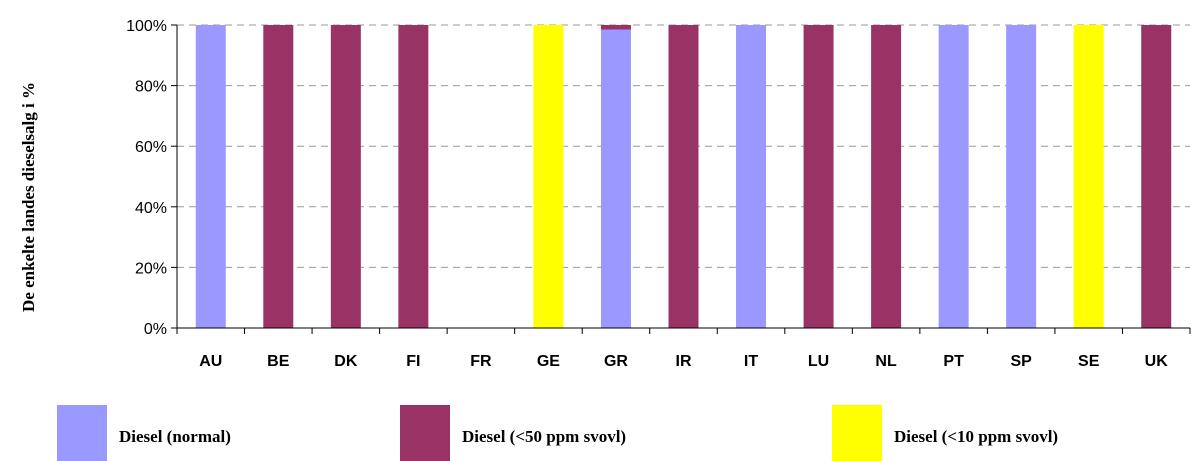 Image resolution: width=1203 pixels, height=461 pixels. What do you see at coordinates (210, 176) in the screenshot?
I see `bar-au-diesel-normal-` at bounding box center [210, 176].